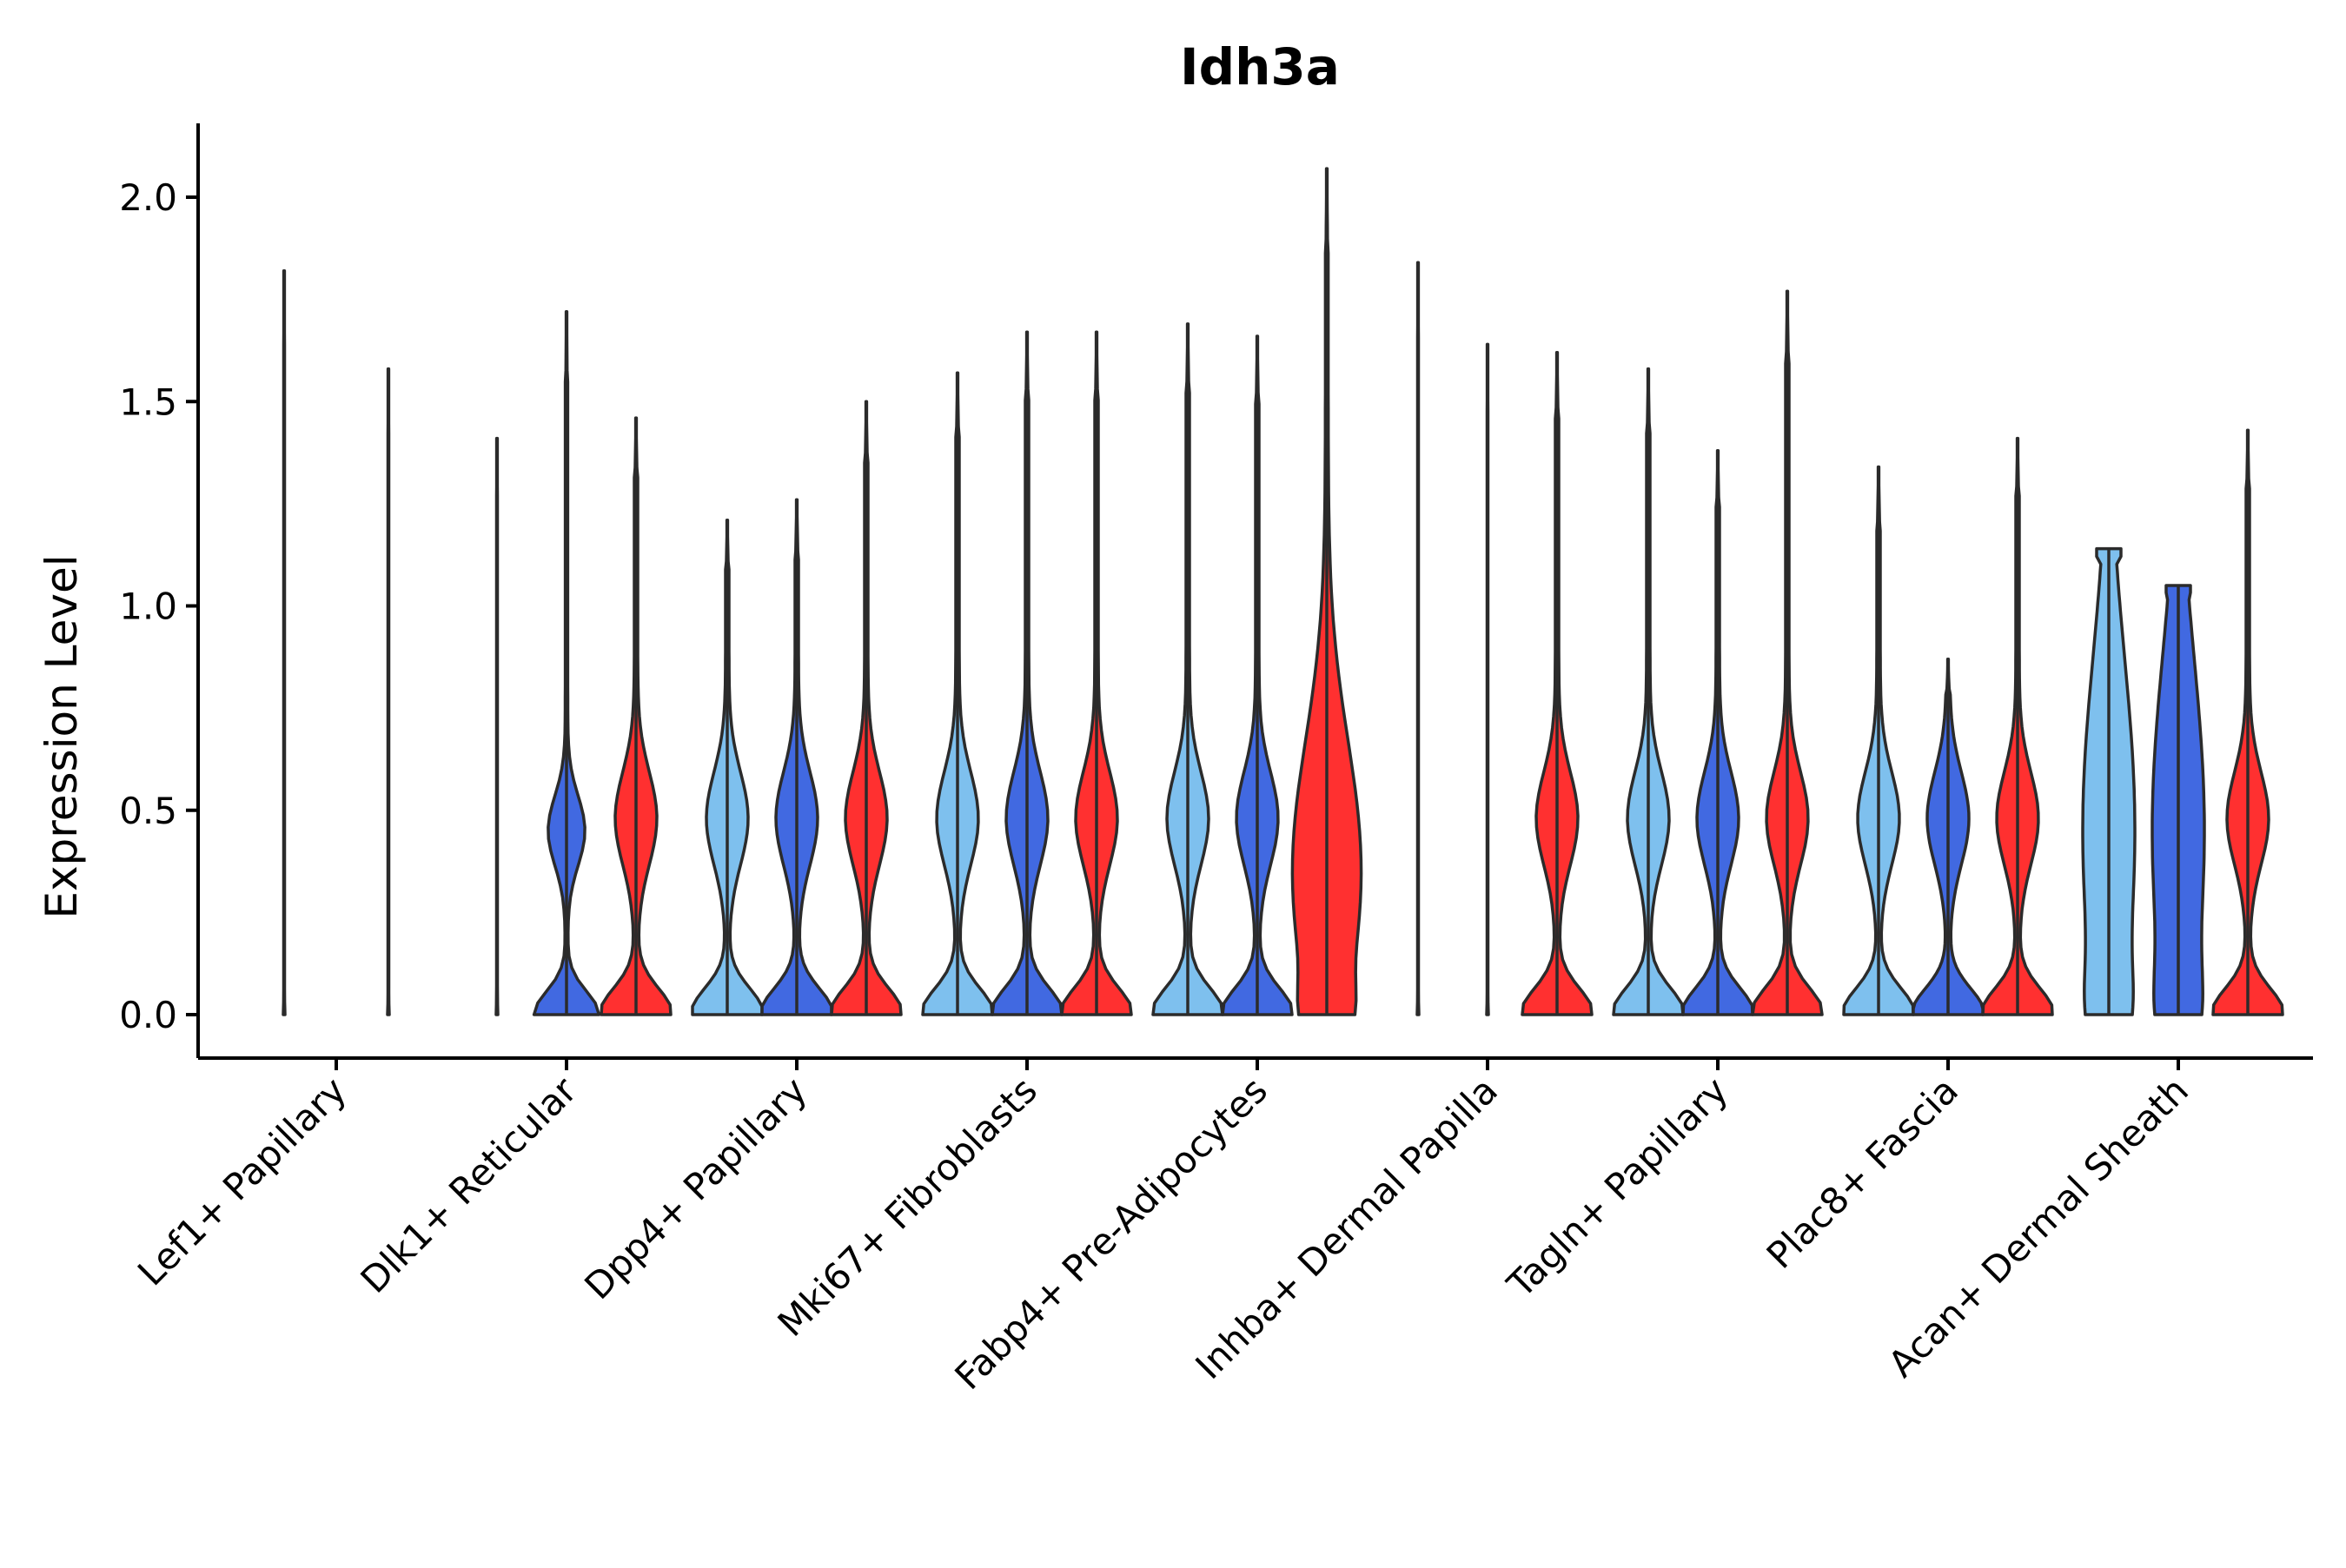 The width and height of the screenshot is (2346, 1568). What do you see at coordinates (148, 607) in the screenshot?
I see `y-tick-label: 1.0` at bounding box center [148, 607].